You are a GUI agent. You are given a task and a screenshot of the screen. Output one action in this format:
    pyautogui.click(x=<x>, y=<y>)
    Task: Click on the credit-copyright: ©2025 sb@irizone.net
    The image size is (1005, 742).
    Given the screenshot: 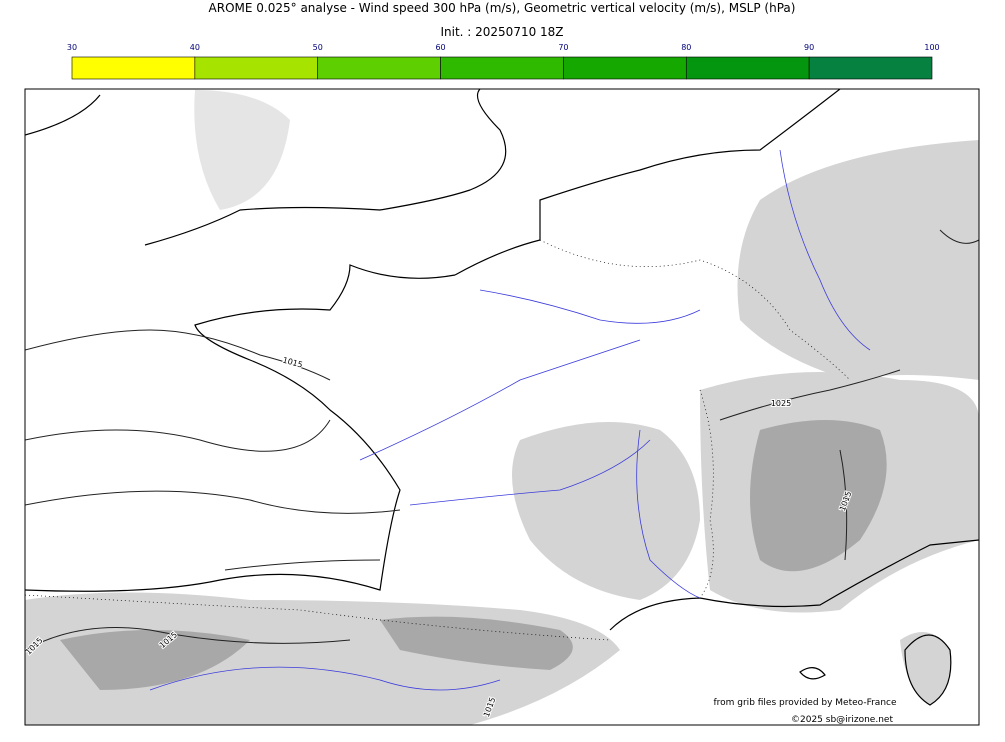 What is the action you would take?
    pyautogui.click(x=842, y=720)
    